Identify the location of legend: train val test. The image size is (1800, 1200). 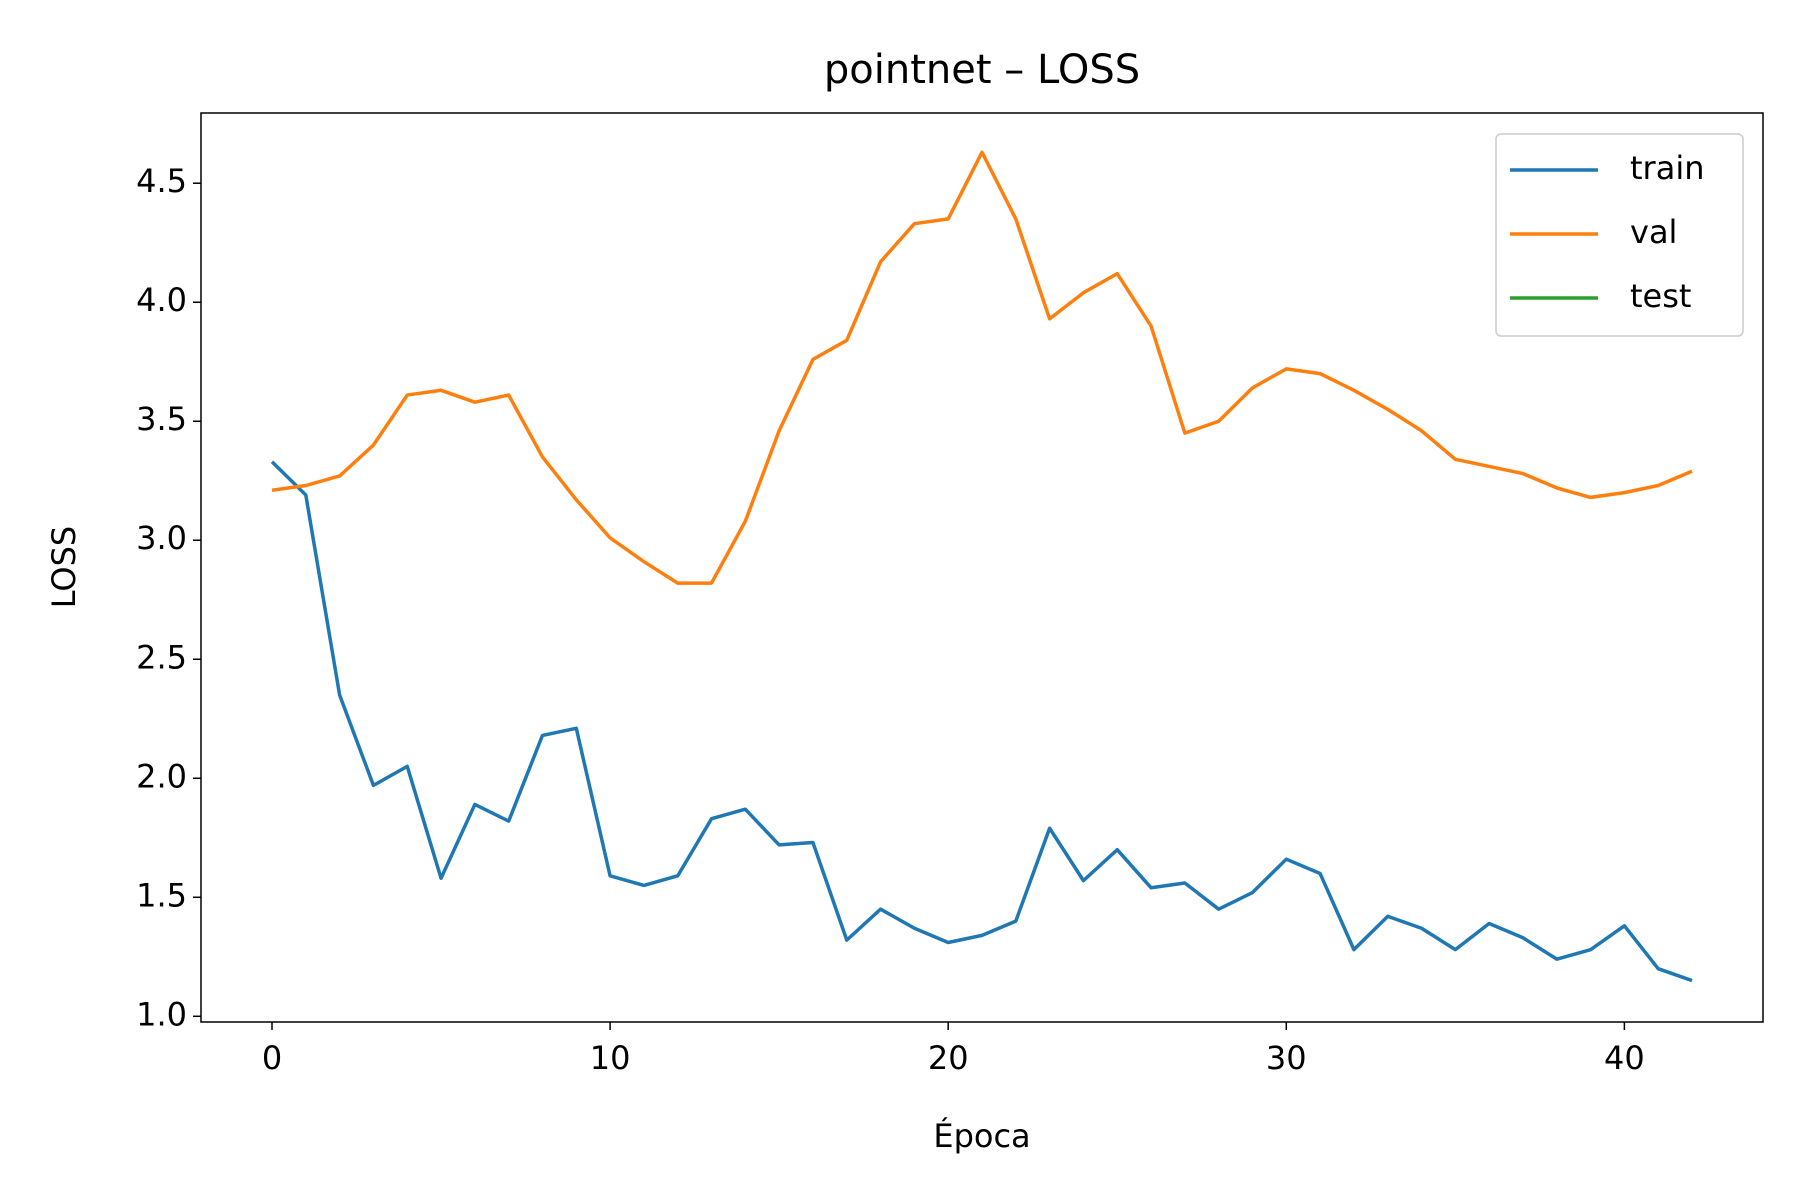
(1619, 235).